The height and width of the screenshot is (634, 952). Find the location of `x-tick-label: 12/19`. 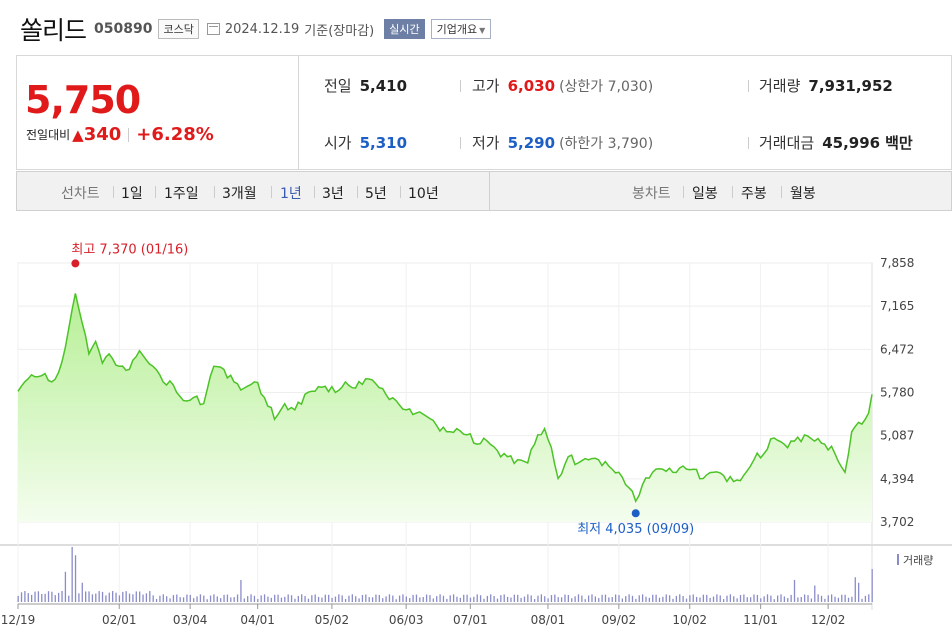

x-tick-label: 12/19 is located at coordinates (18, 620).